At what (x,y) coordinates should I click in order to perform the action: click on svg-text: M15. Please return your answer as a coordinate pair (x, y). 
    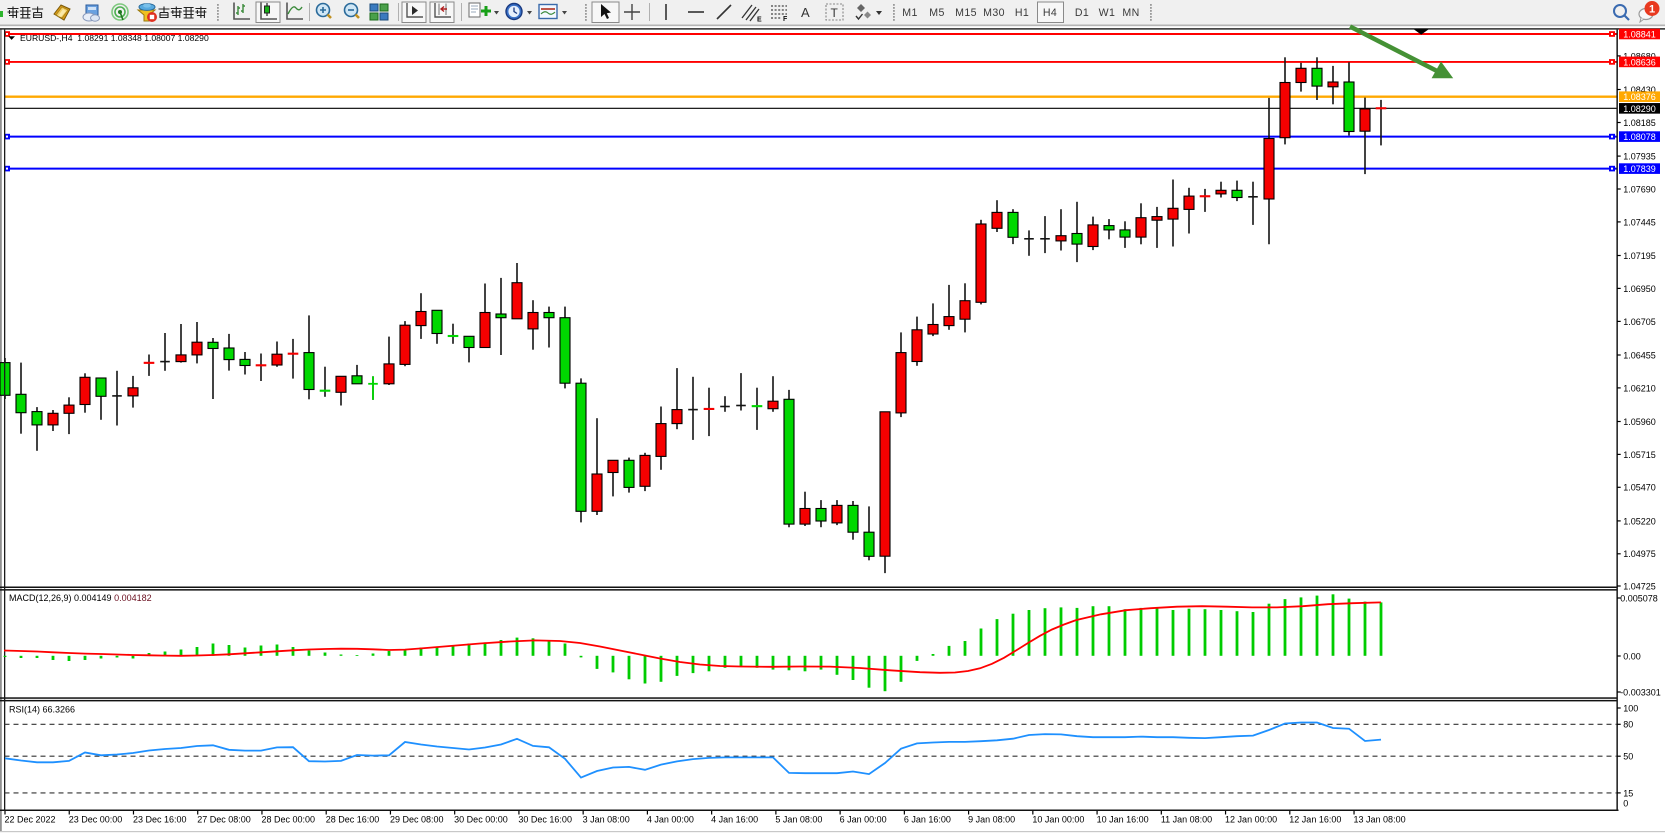
    Looking at the image, I should click on (966, 13).